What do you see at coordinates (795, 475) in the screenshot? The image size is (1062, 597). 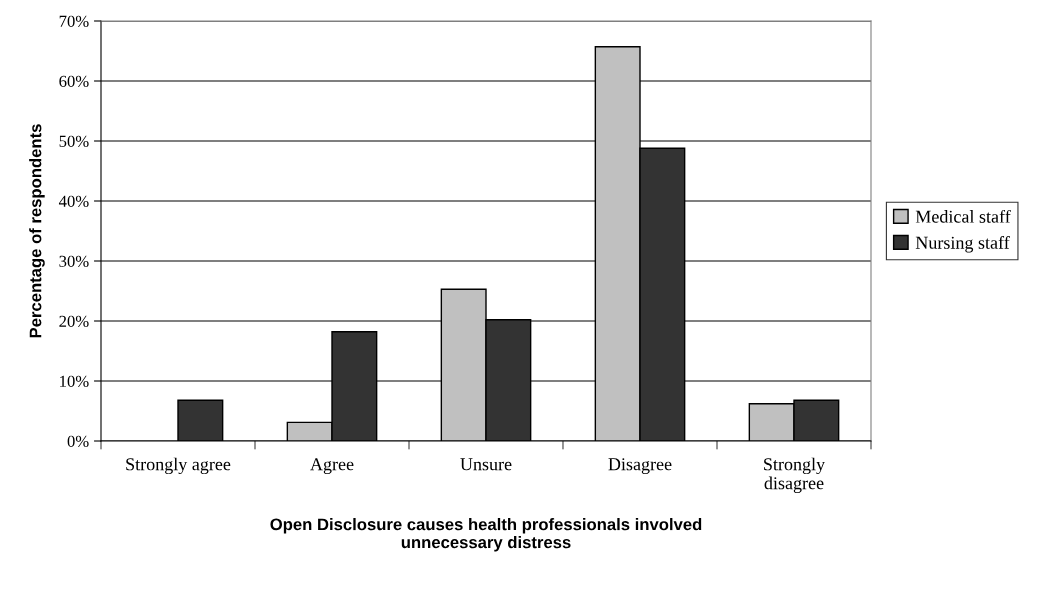 I see `x-tick-label: Strongly disagree` at bounding box center [795, 475].